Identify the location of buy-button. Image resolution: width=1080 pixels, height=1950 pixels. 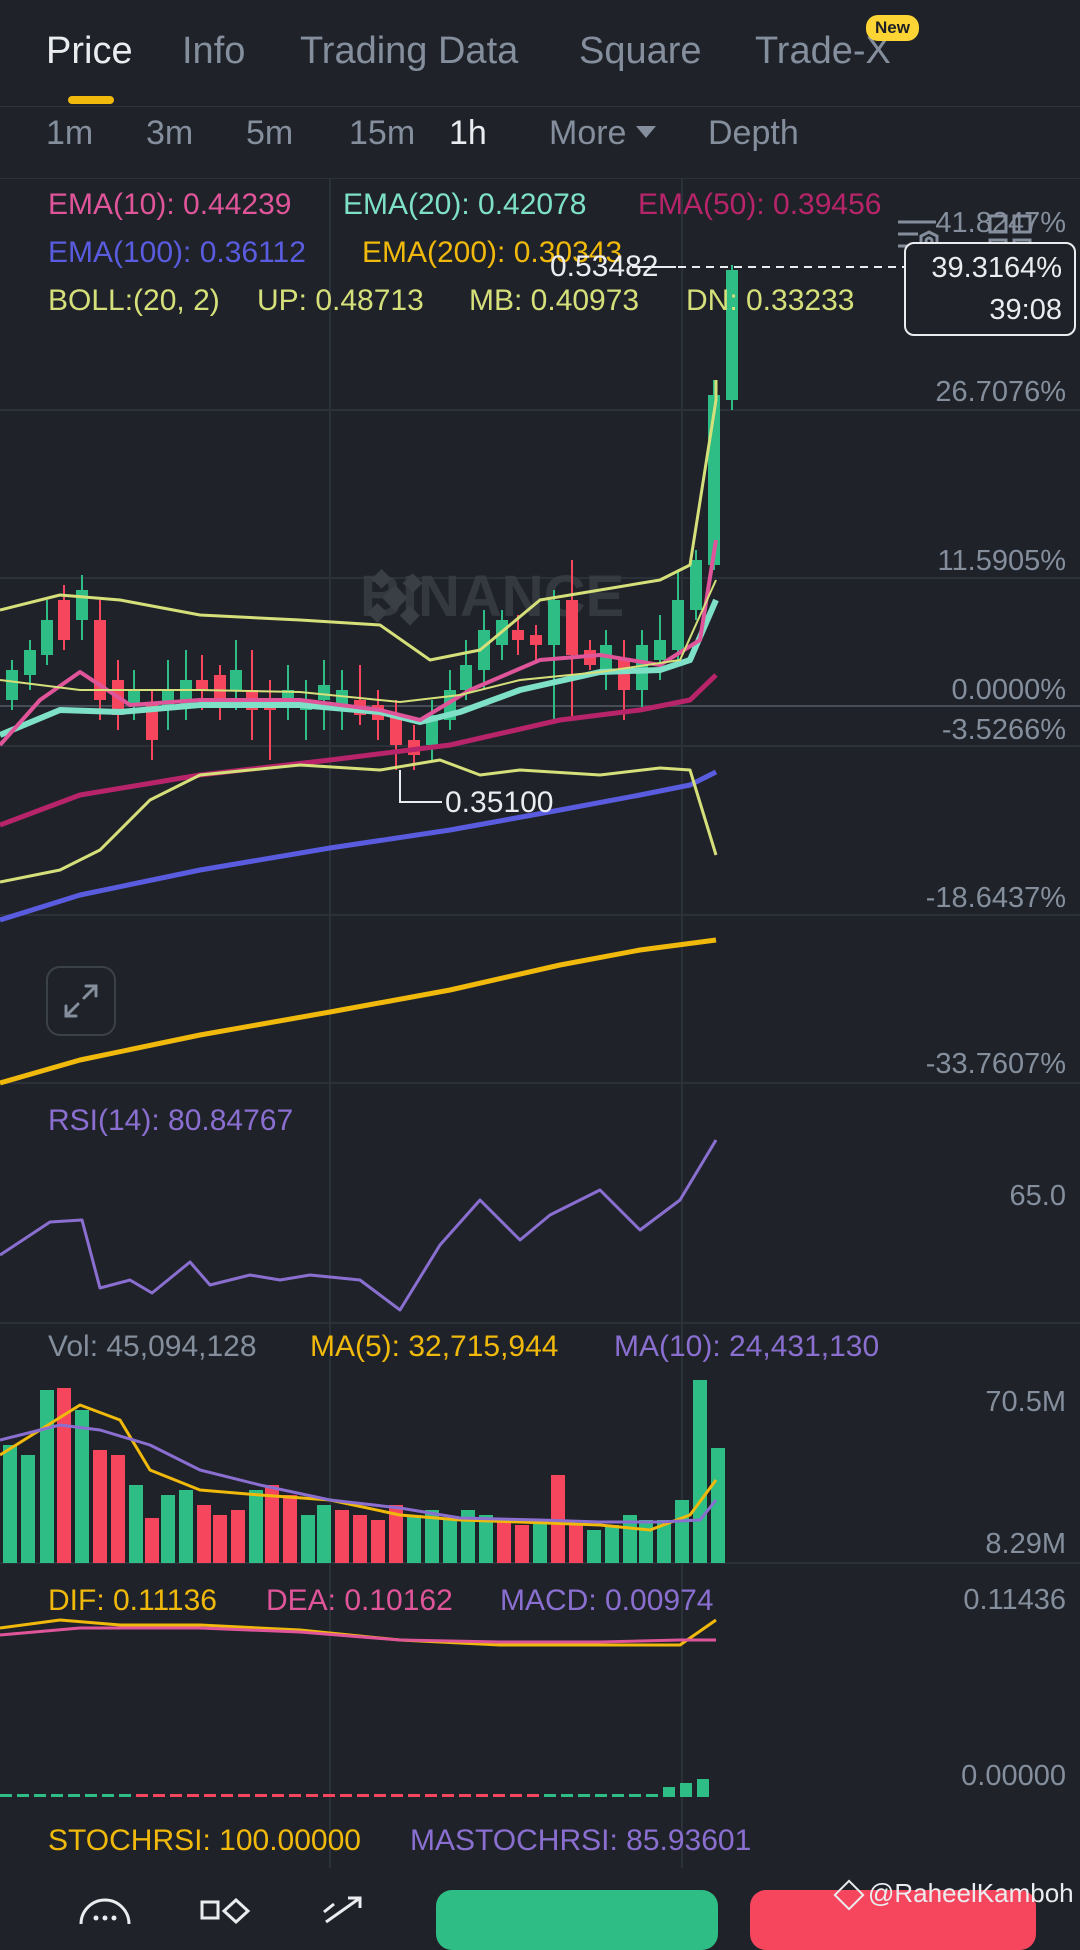
(577, 1920).